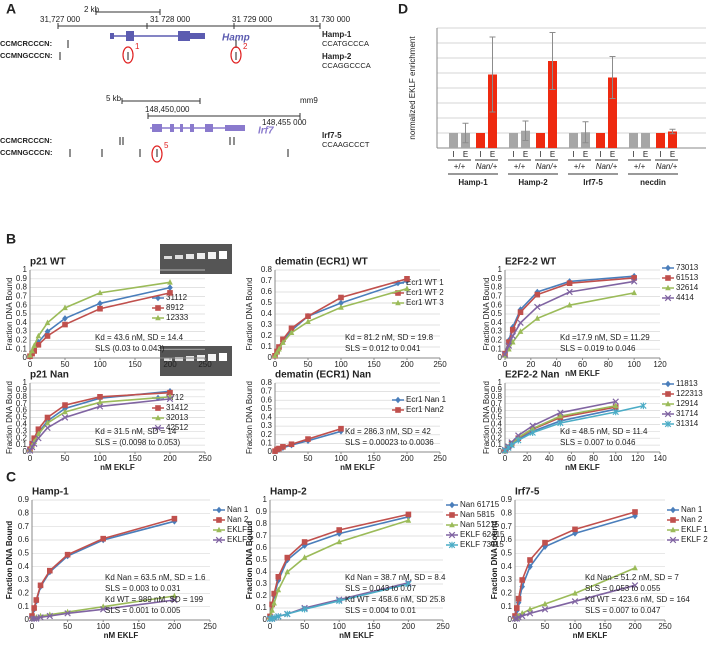 The width and height of the screenshot is (708, 647). Describe the element at coordinates (9, 560) in the screenshot. I see `y-axis-label: Fraction DNA Bound` at that location.